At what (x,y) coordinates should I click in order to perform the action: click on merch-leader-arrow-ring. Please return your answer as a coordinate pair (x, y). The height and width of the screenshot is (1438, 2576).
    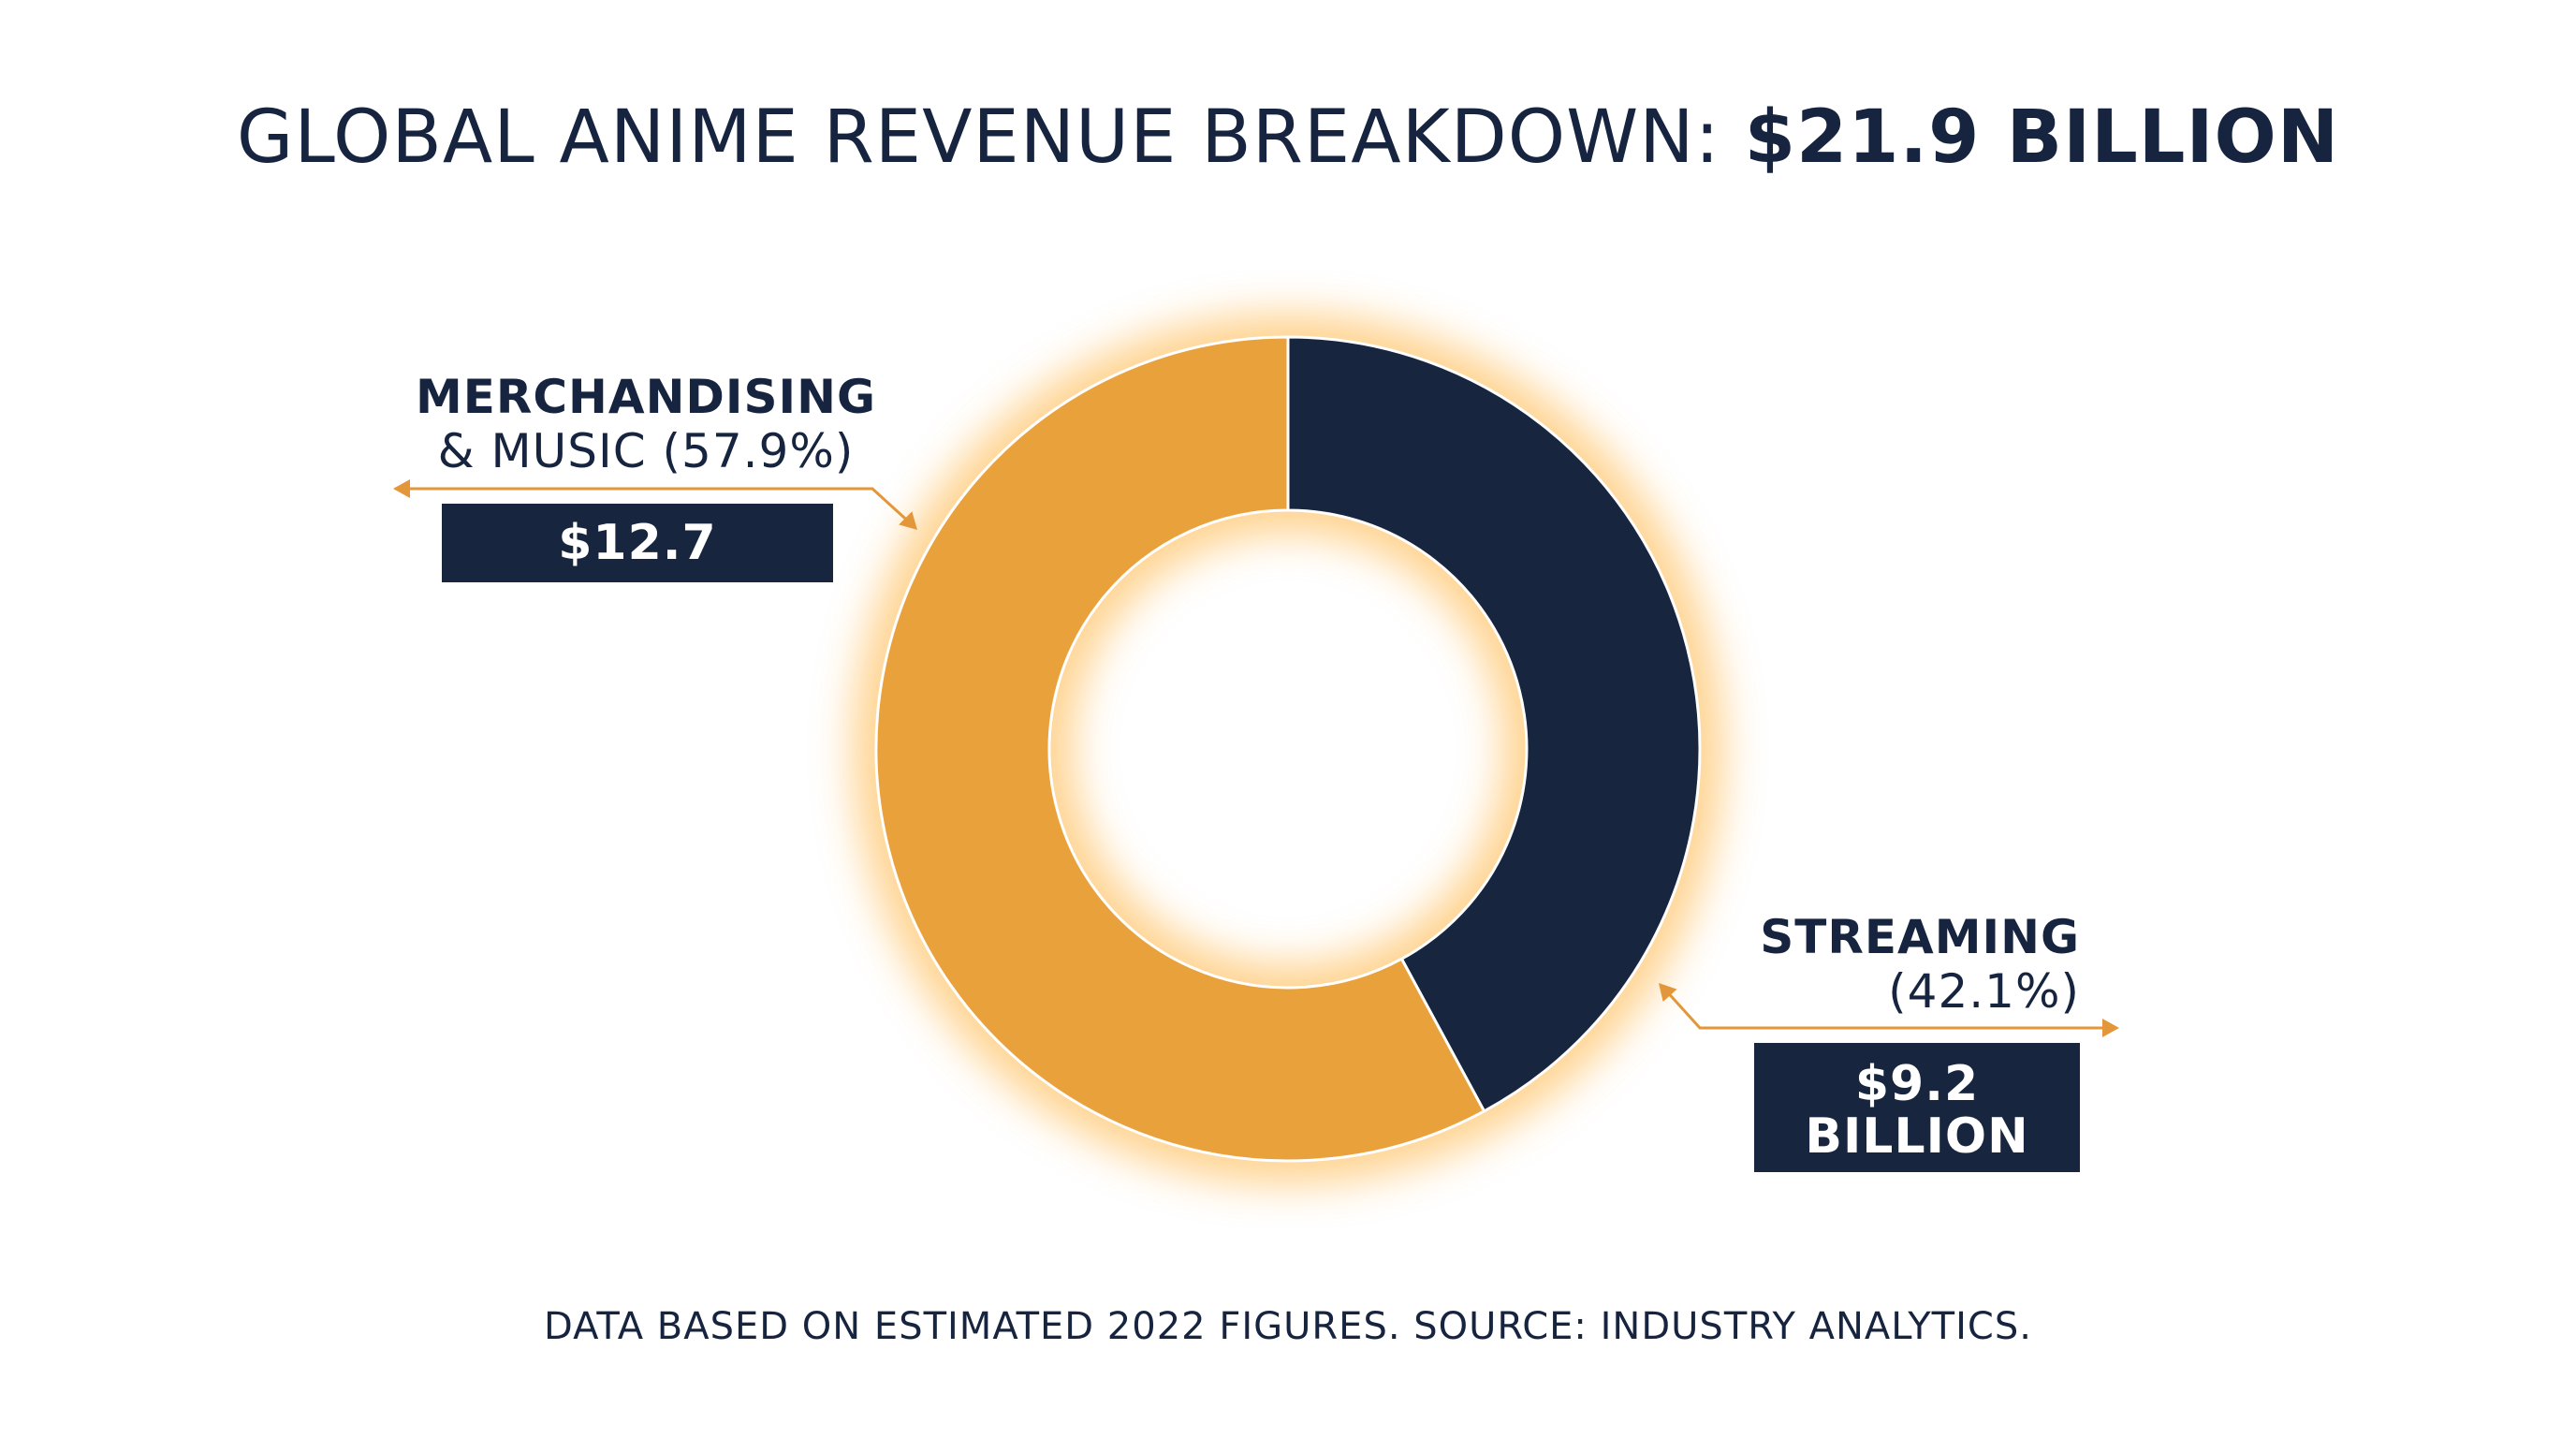
    Looking at the image, I should click on (908, 520).